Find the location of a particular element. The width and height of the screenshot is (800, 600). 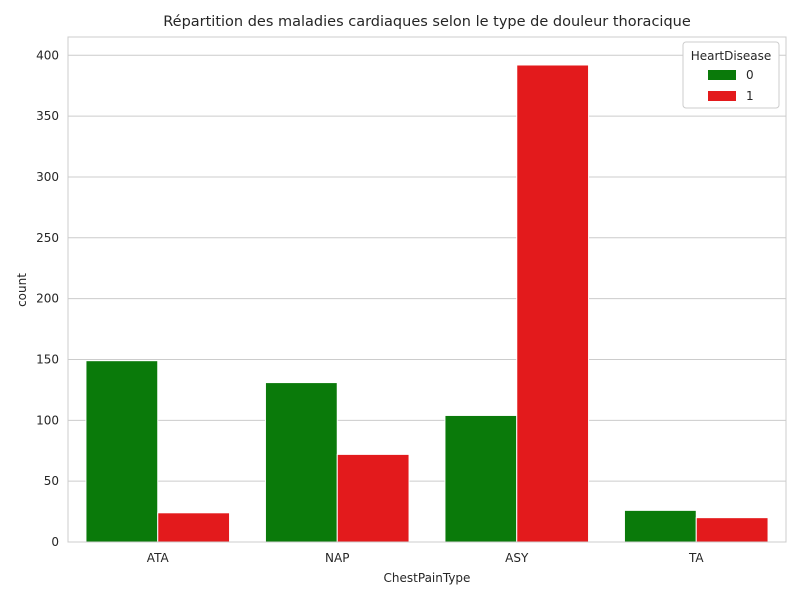

y-tick-label: 300 is located at coordinates (47, 177).